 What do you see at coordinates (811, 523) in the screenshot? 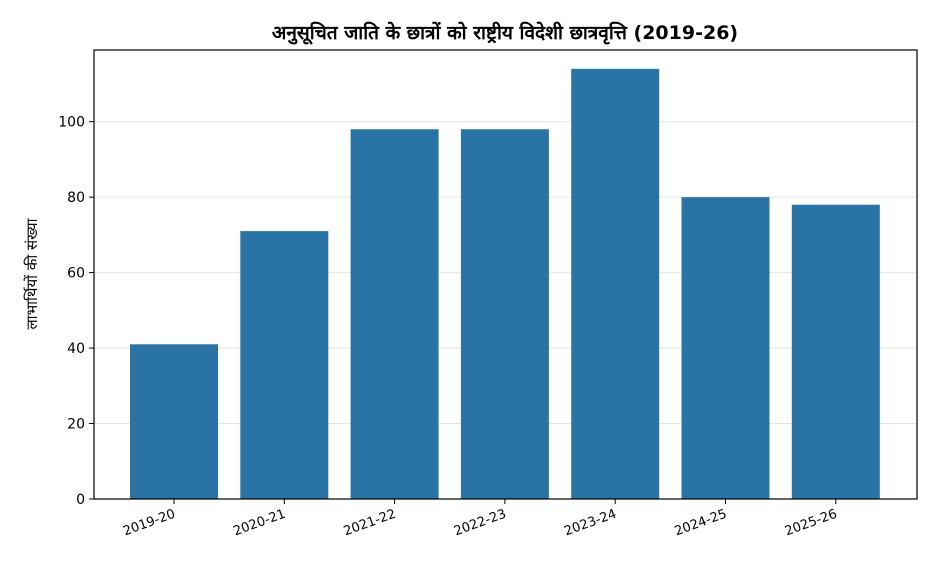
I see `x-tick-label: 2025-26` at bounding box center [811, 523].